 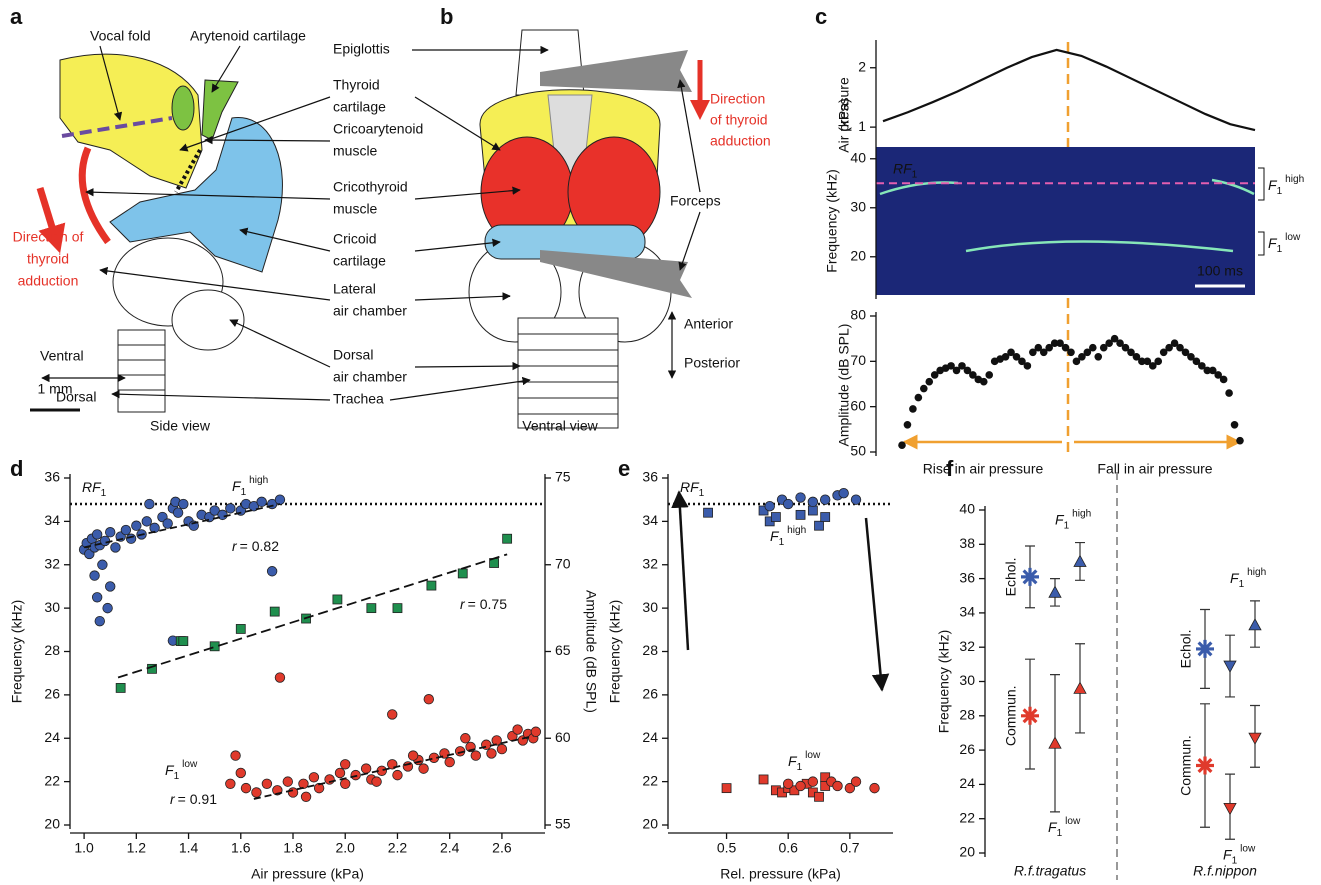 I want to click on spectral-trace, so click(x=1099, y=246).